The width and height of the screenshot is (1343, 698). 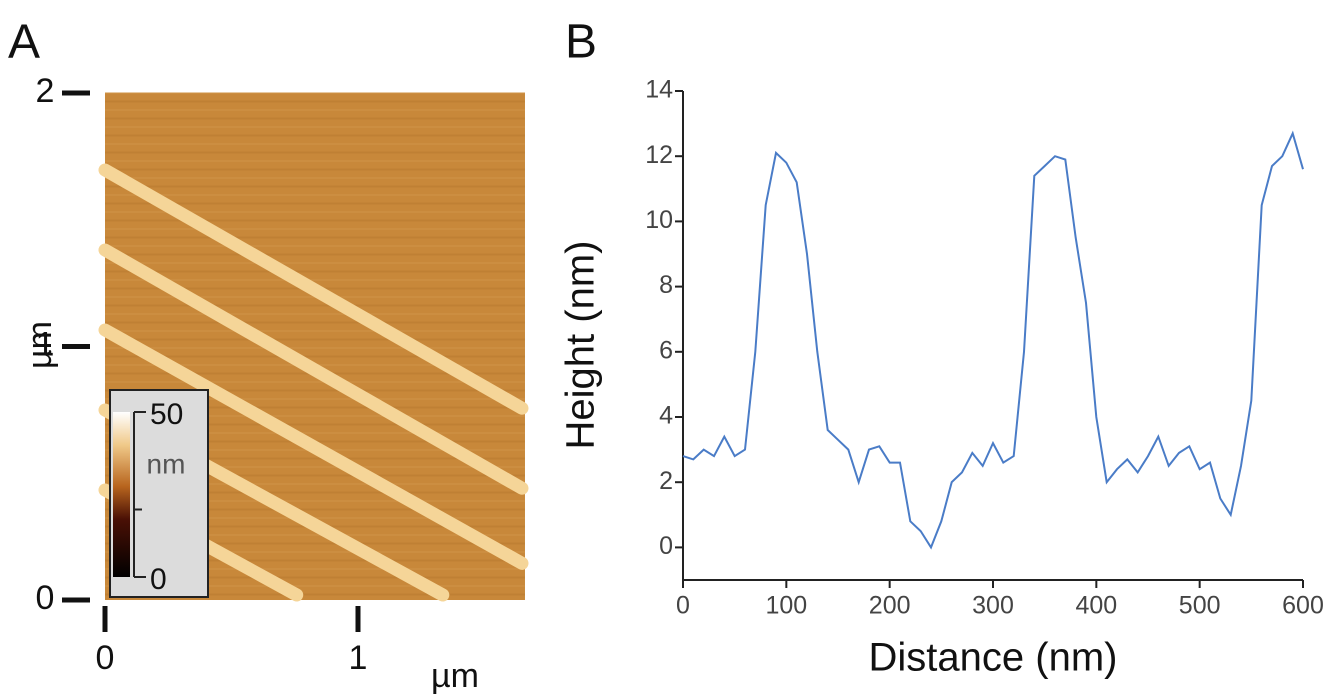 What do you see at coordinates (666, 350) in the screenshot?
I see `y-tick-label: 6` at bounding box center [666, 350].